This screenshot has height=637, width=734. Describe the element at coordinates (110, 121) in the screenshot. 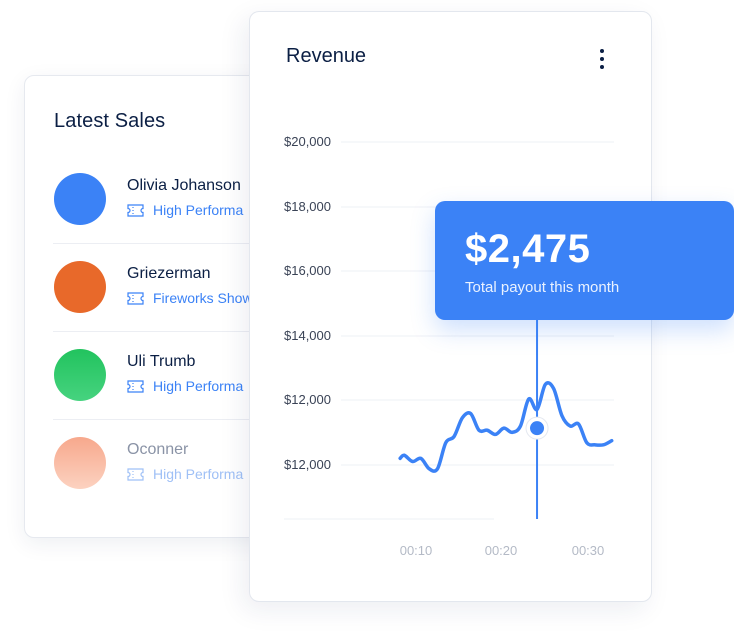

I see `latest-sales-title: Latest Sales` at that location.